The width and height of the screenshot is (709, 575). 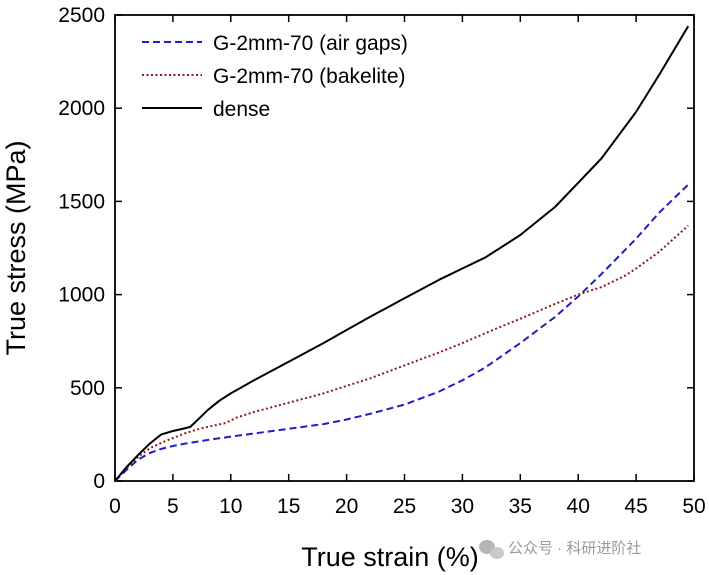 I want to click on x-tick-label: 20, so click(x=346, y=506).